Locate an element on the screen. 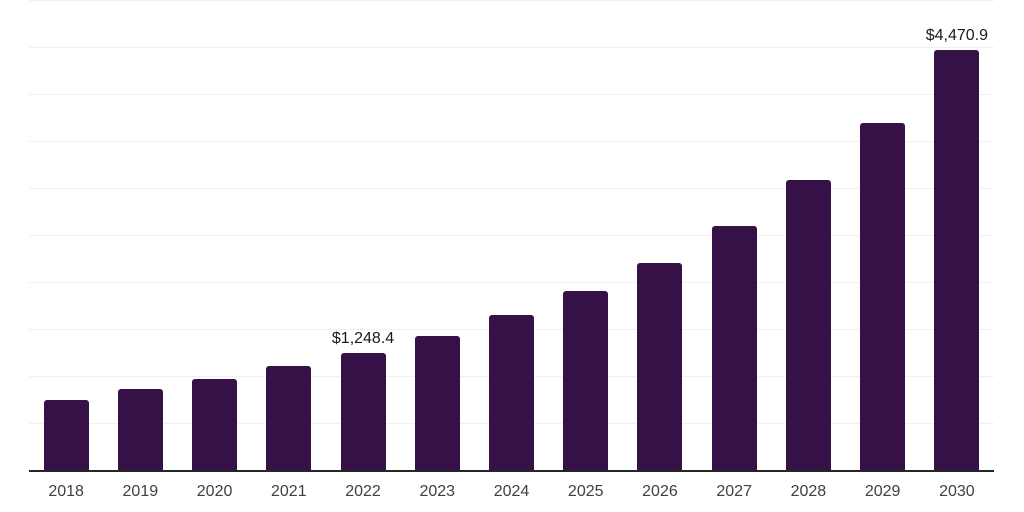  bar-2024 is located at coordinates (511, 392).